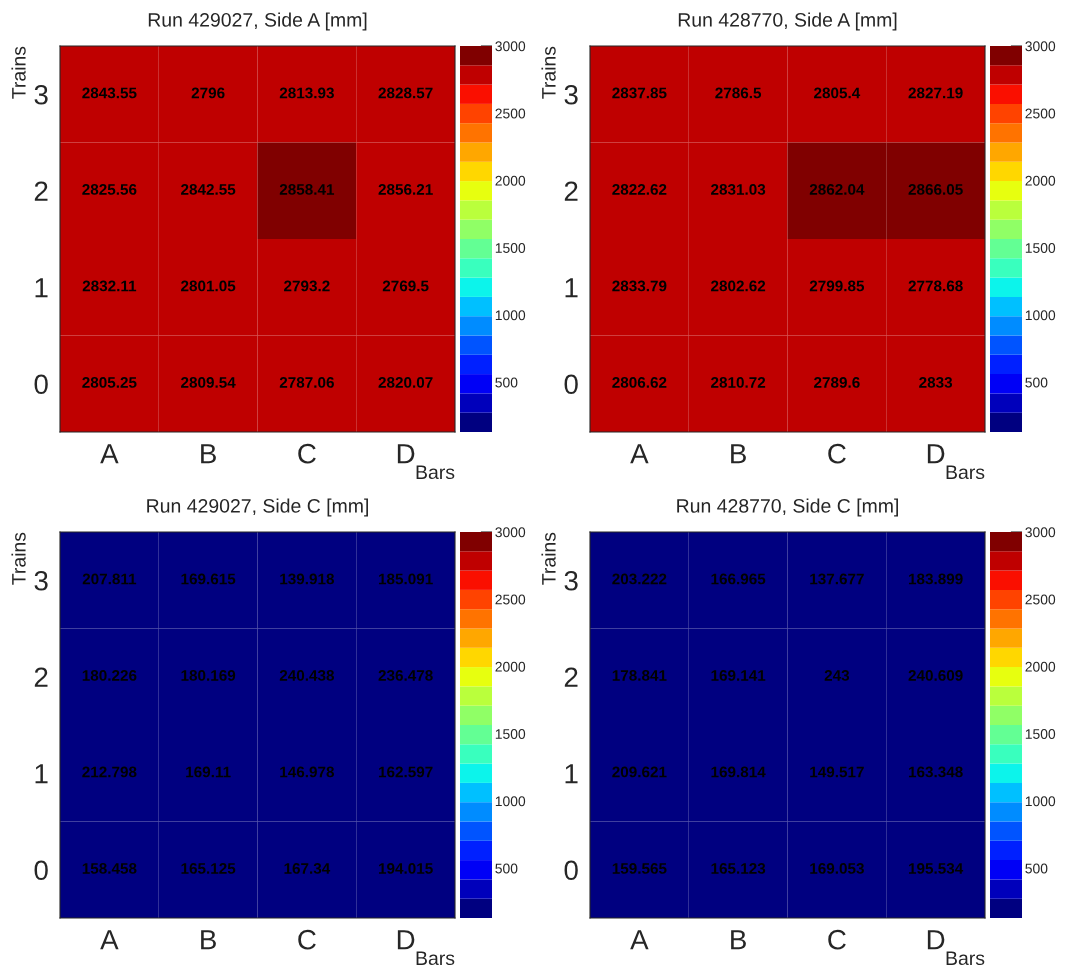 Image resolution: width=1070 pixels, height=970 pixels. What do you see at coordinates (405, 868) in the screenshot?
I see `data-label: 194.015` at bounding box center [405, 868].